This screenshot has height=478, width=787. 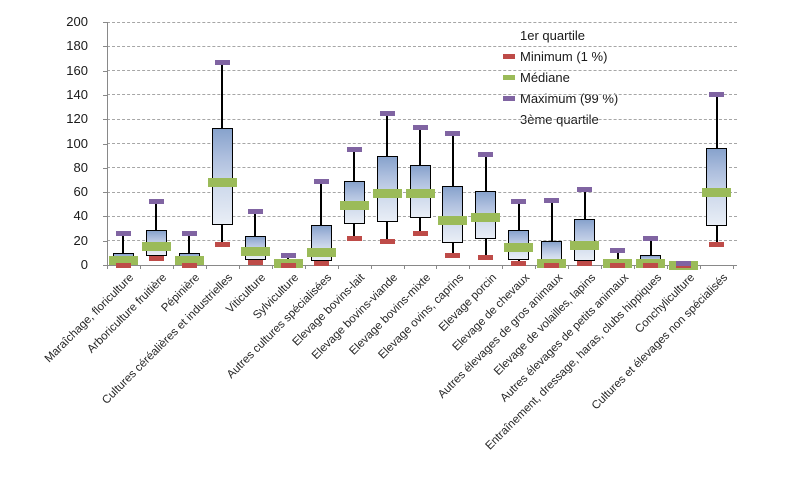 I want to click on legend-item: Minimum (1 %), so click(x=560, y=56).